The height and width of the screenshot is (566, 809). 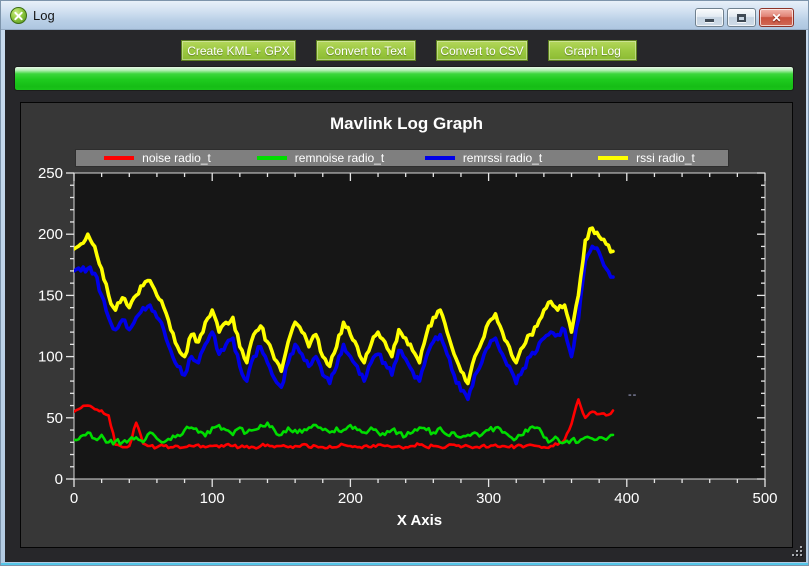 I want to click on svg-text: 150, so click(x=50, y=295).